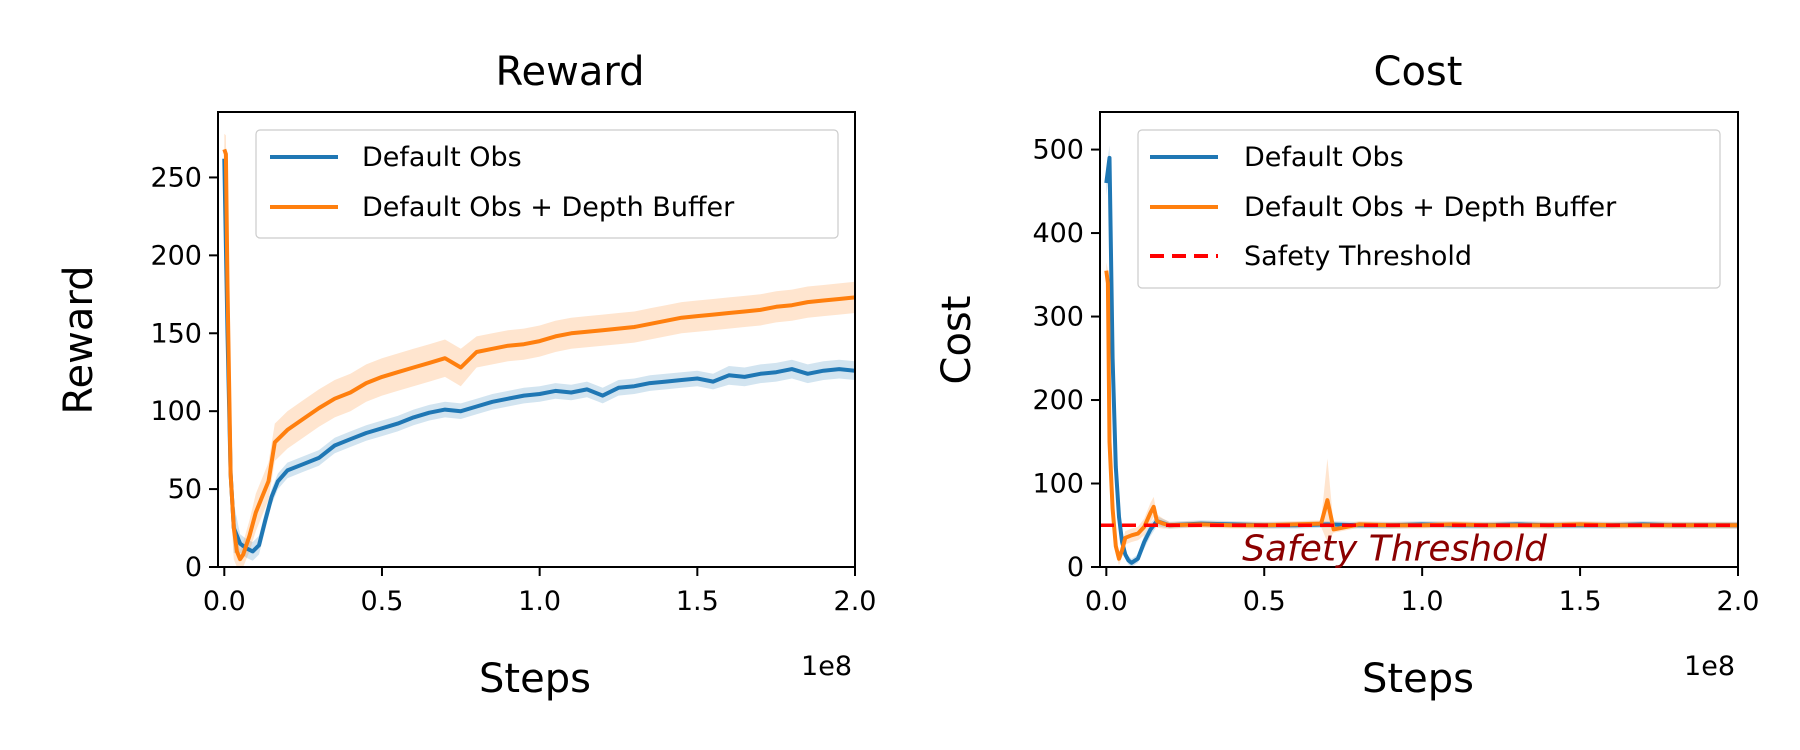  Describe the element at coordinates (176, 255) in the screenshot. I see `reward-ytick-label: 200` at that location.